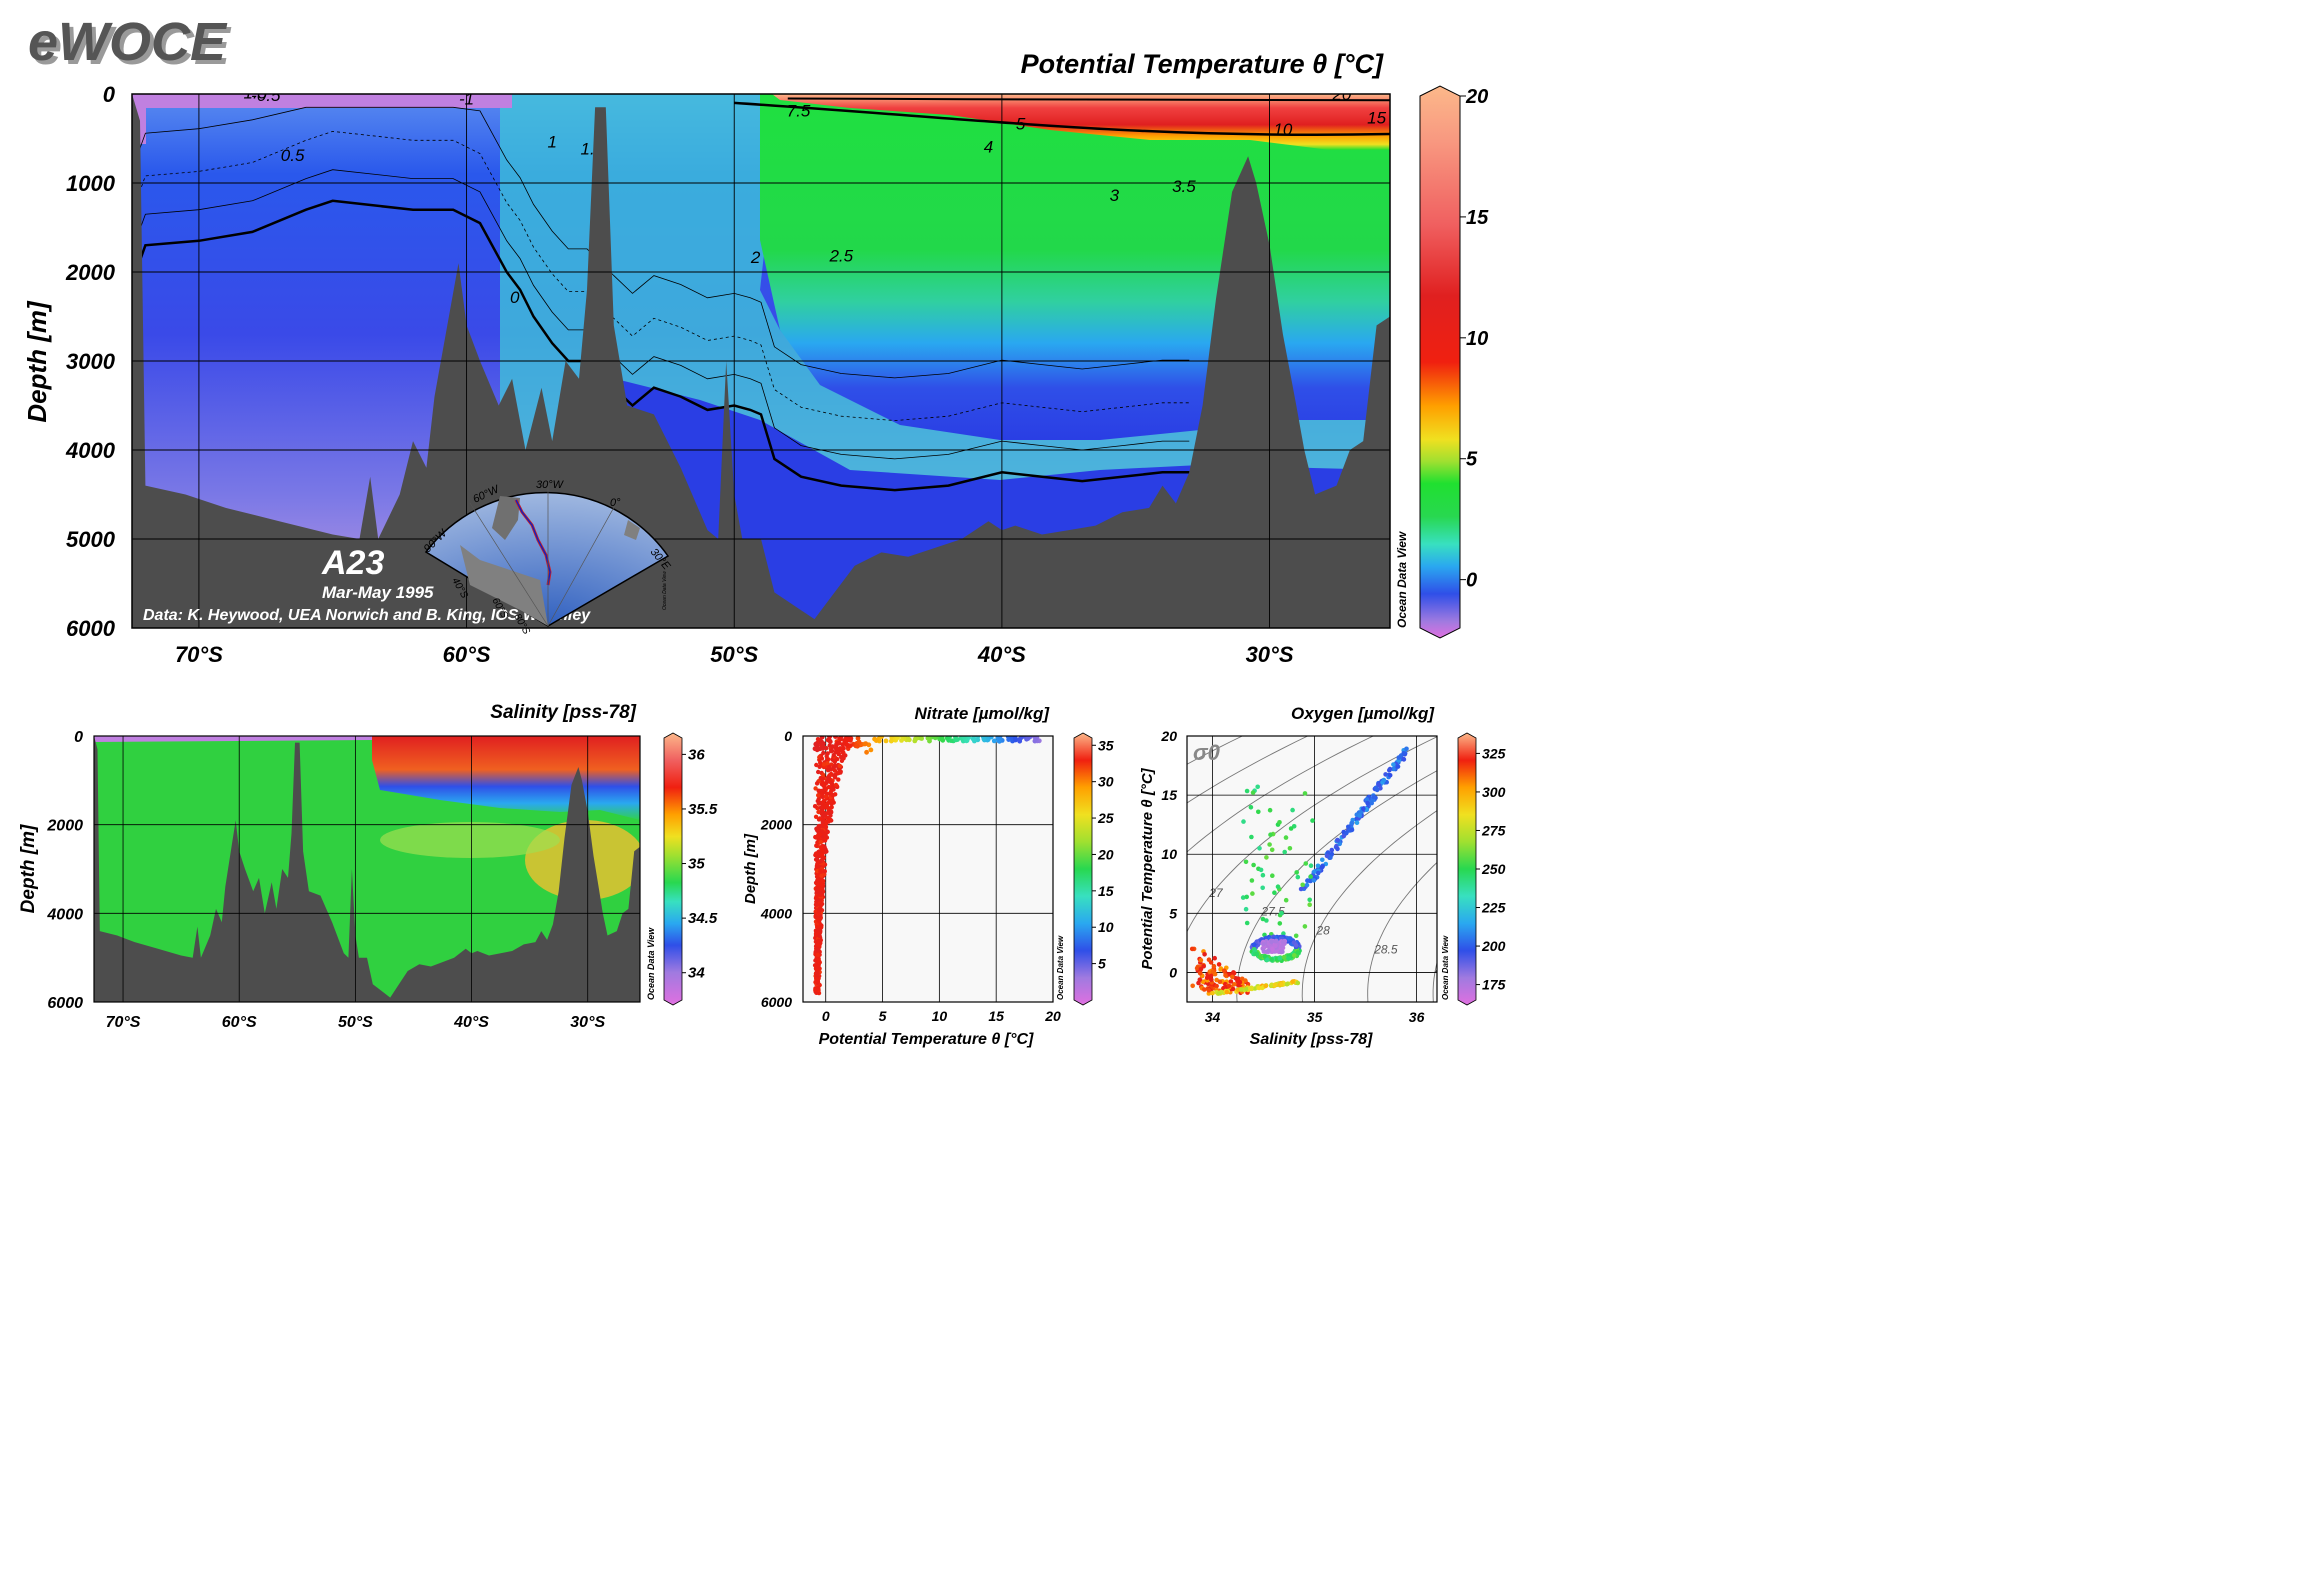 This screenshot has height=1584, width=2315. I want to click on salinity-x-tick-label: 40°S, so click(471, 1022).